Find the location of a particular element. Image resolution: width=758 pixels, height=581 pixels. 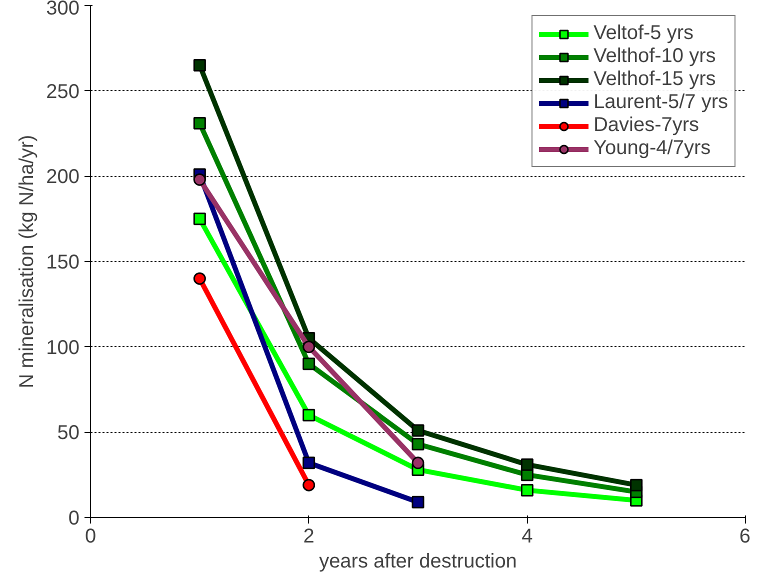

x-axis-title: years after destruction is located at coordinates (418, 561).